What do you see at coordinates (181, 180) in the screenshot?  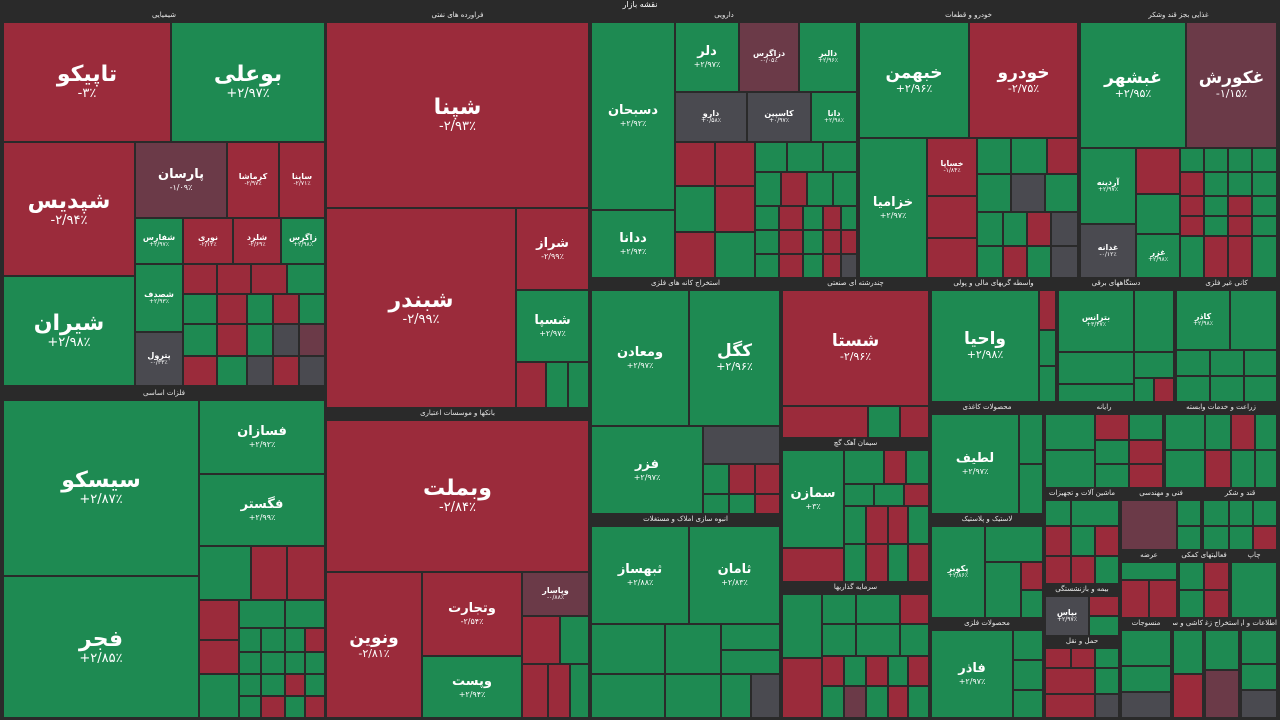 I see `tile-parsan: پارسان -۱/۰۹٪` at bounding box center [181, 180].